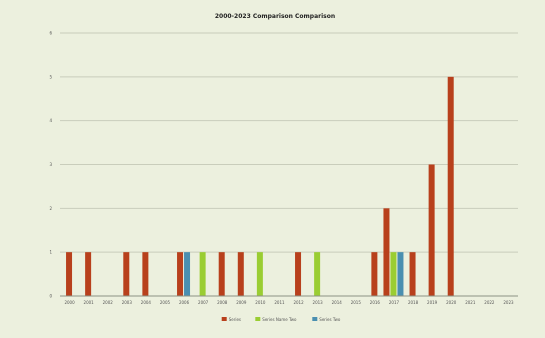  Describe the element at coordinates (146, 302) in the screenshot. I see `x-tick-label: 2004` at that location.